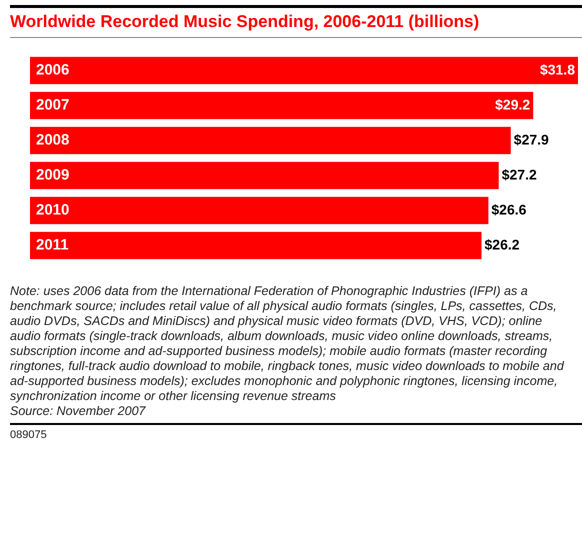  Describe the element at coordinates (558, 69) in the screenshot. I see `data-label: $31.8` at that location.